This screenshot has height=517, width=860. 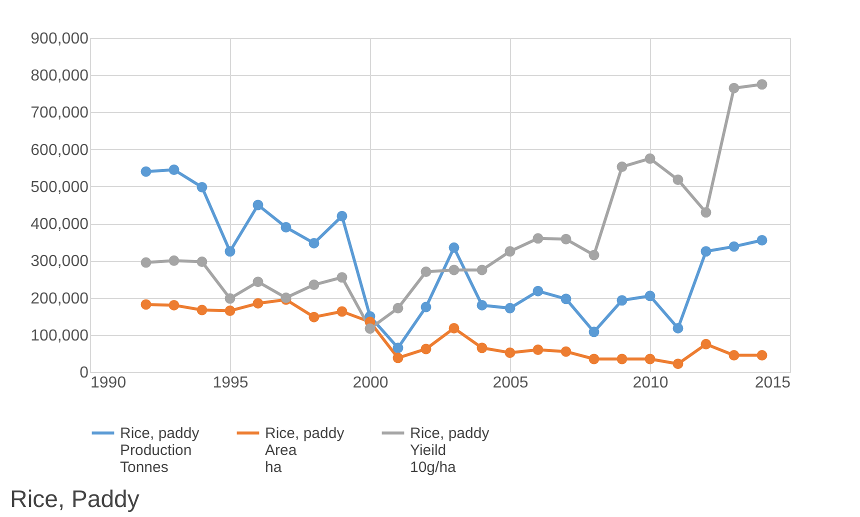 I want to click on x-tick-label: 2000, so click(x=370, y=383).